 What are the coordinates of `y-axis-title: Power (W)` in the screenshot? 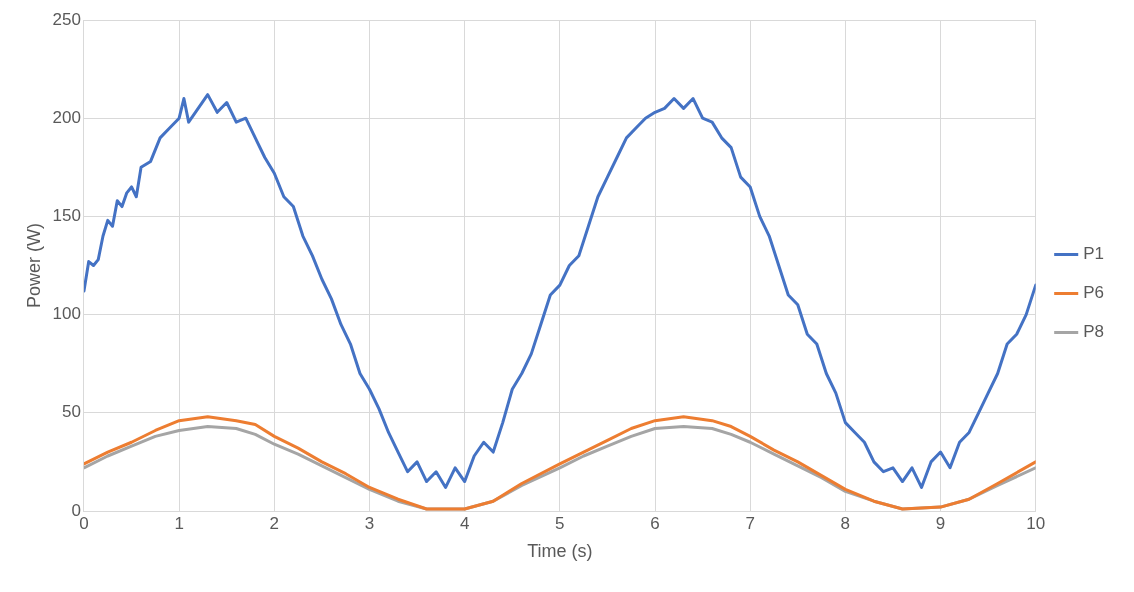 It's located at (33, 265).